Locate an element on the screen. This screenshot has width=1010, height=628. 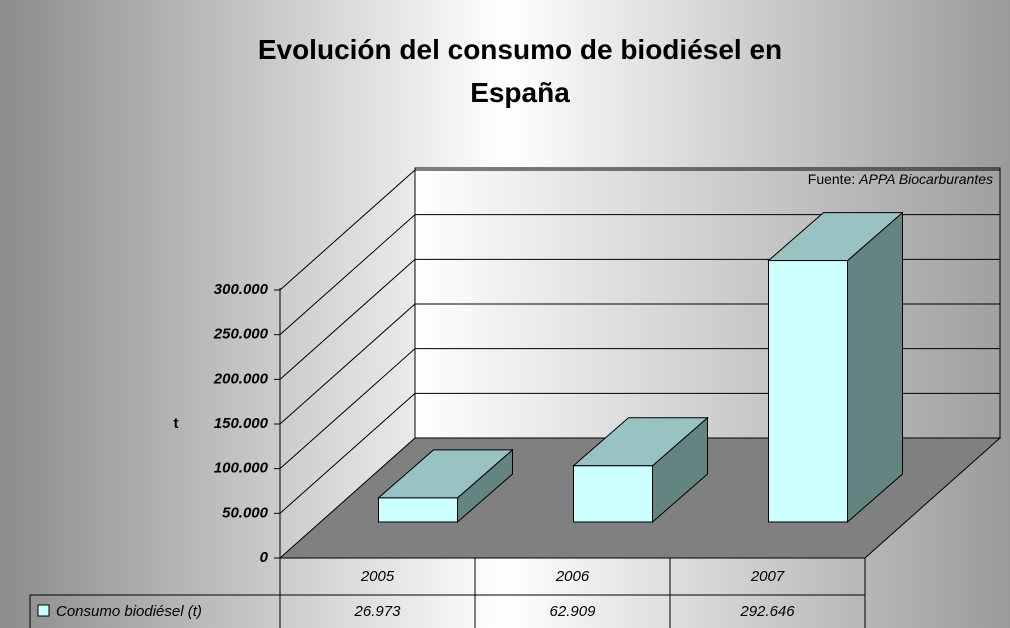
legend-swatch is located at coordinates (43, 610).